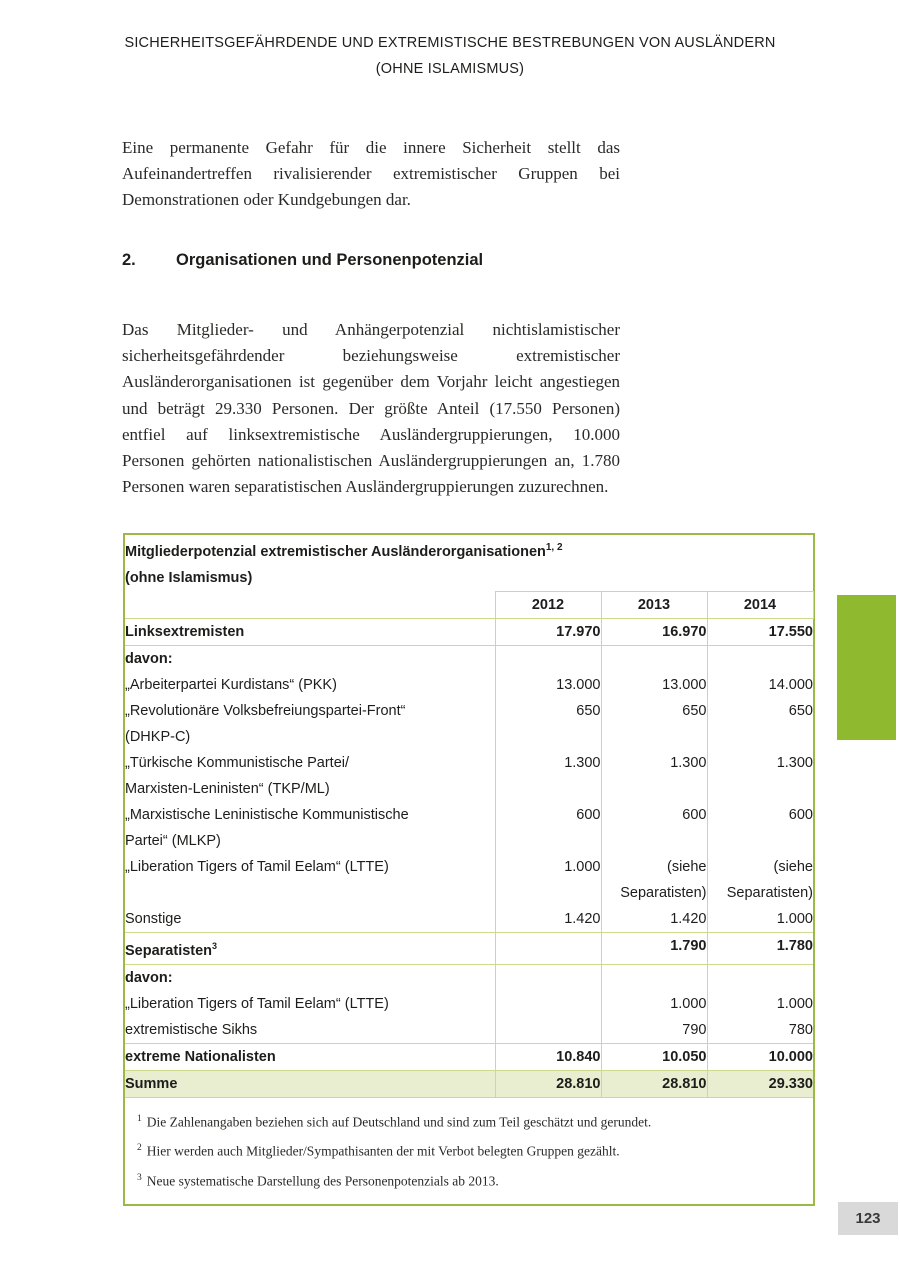 Image resolution: width=900 pixels, height=1276 pixels. What do you see at coordinates (653, 775) in the screenshot?
I see `row-value-2013: 1.300` at bounding box center [653, 775].